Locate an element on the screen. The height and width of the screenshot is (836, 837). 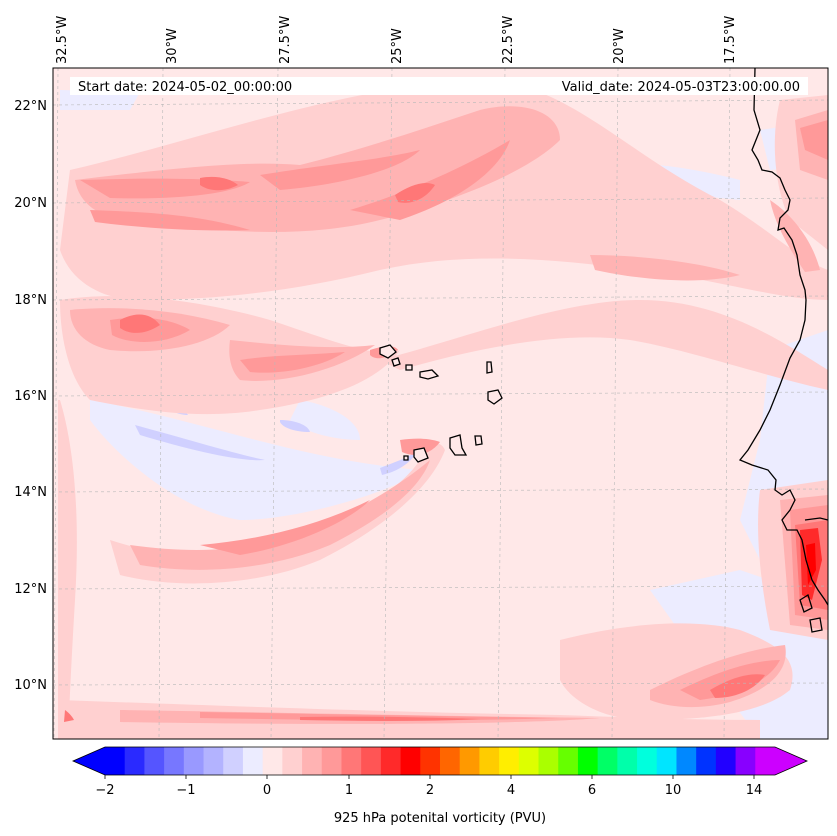
lat-label-18n: 18°N is located at coordinates (30, 300).